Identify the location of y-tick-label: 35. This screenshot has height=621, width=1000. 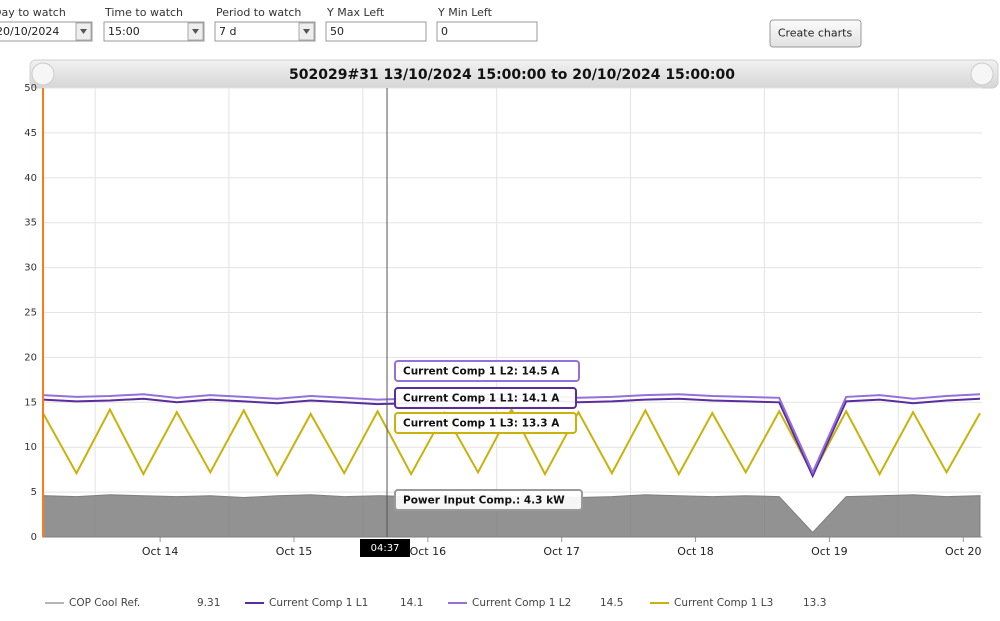
(30, 223).